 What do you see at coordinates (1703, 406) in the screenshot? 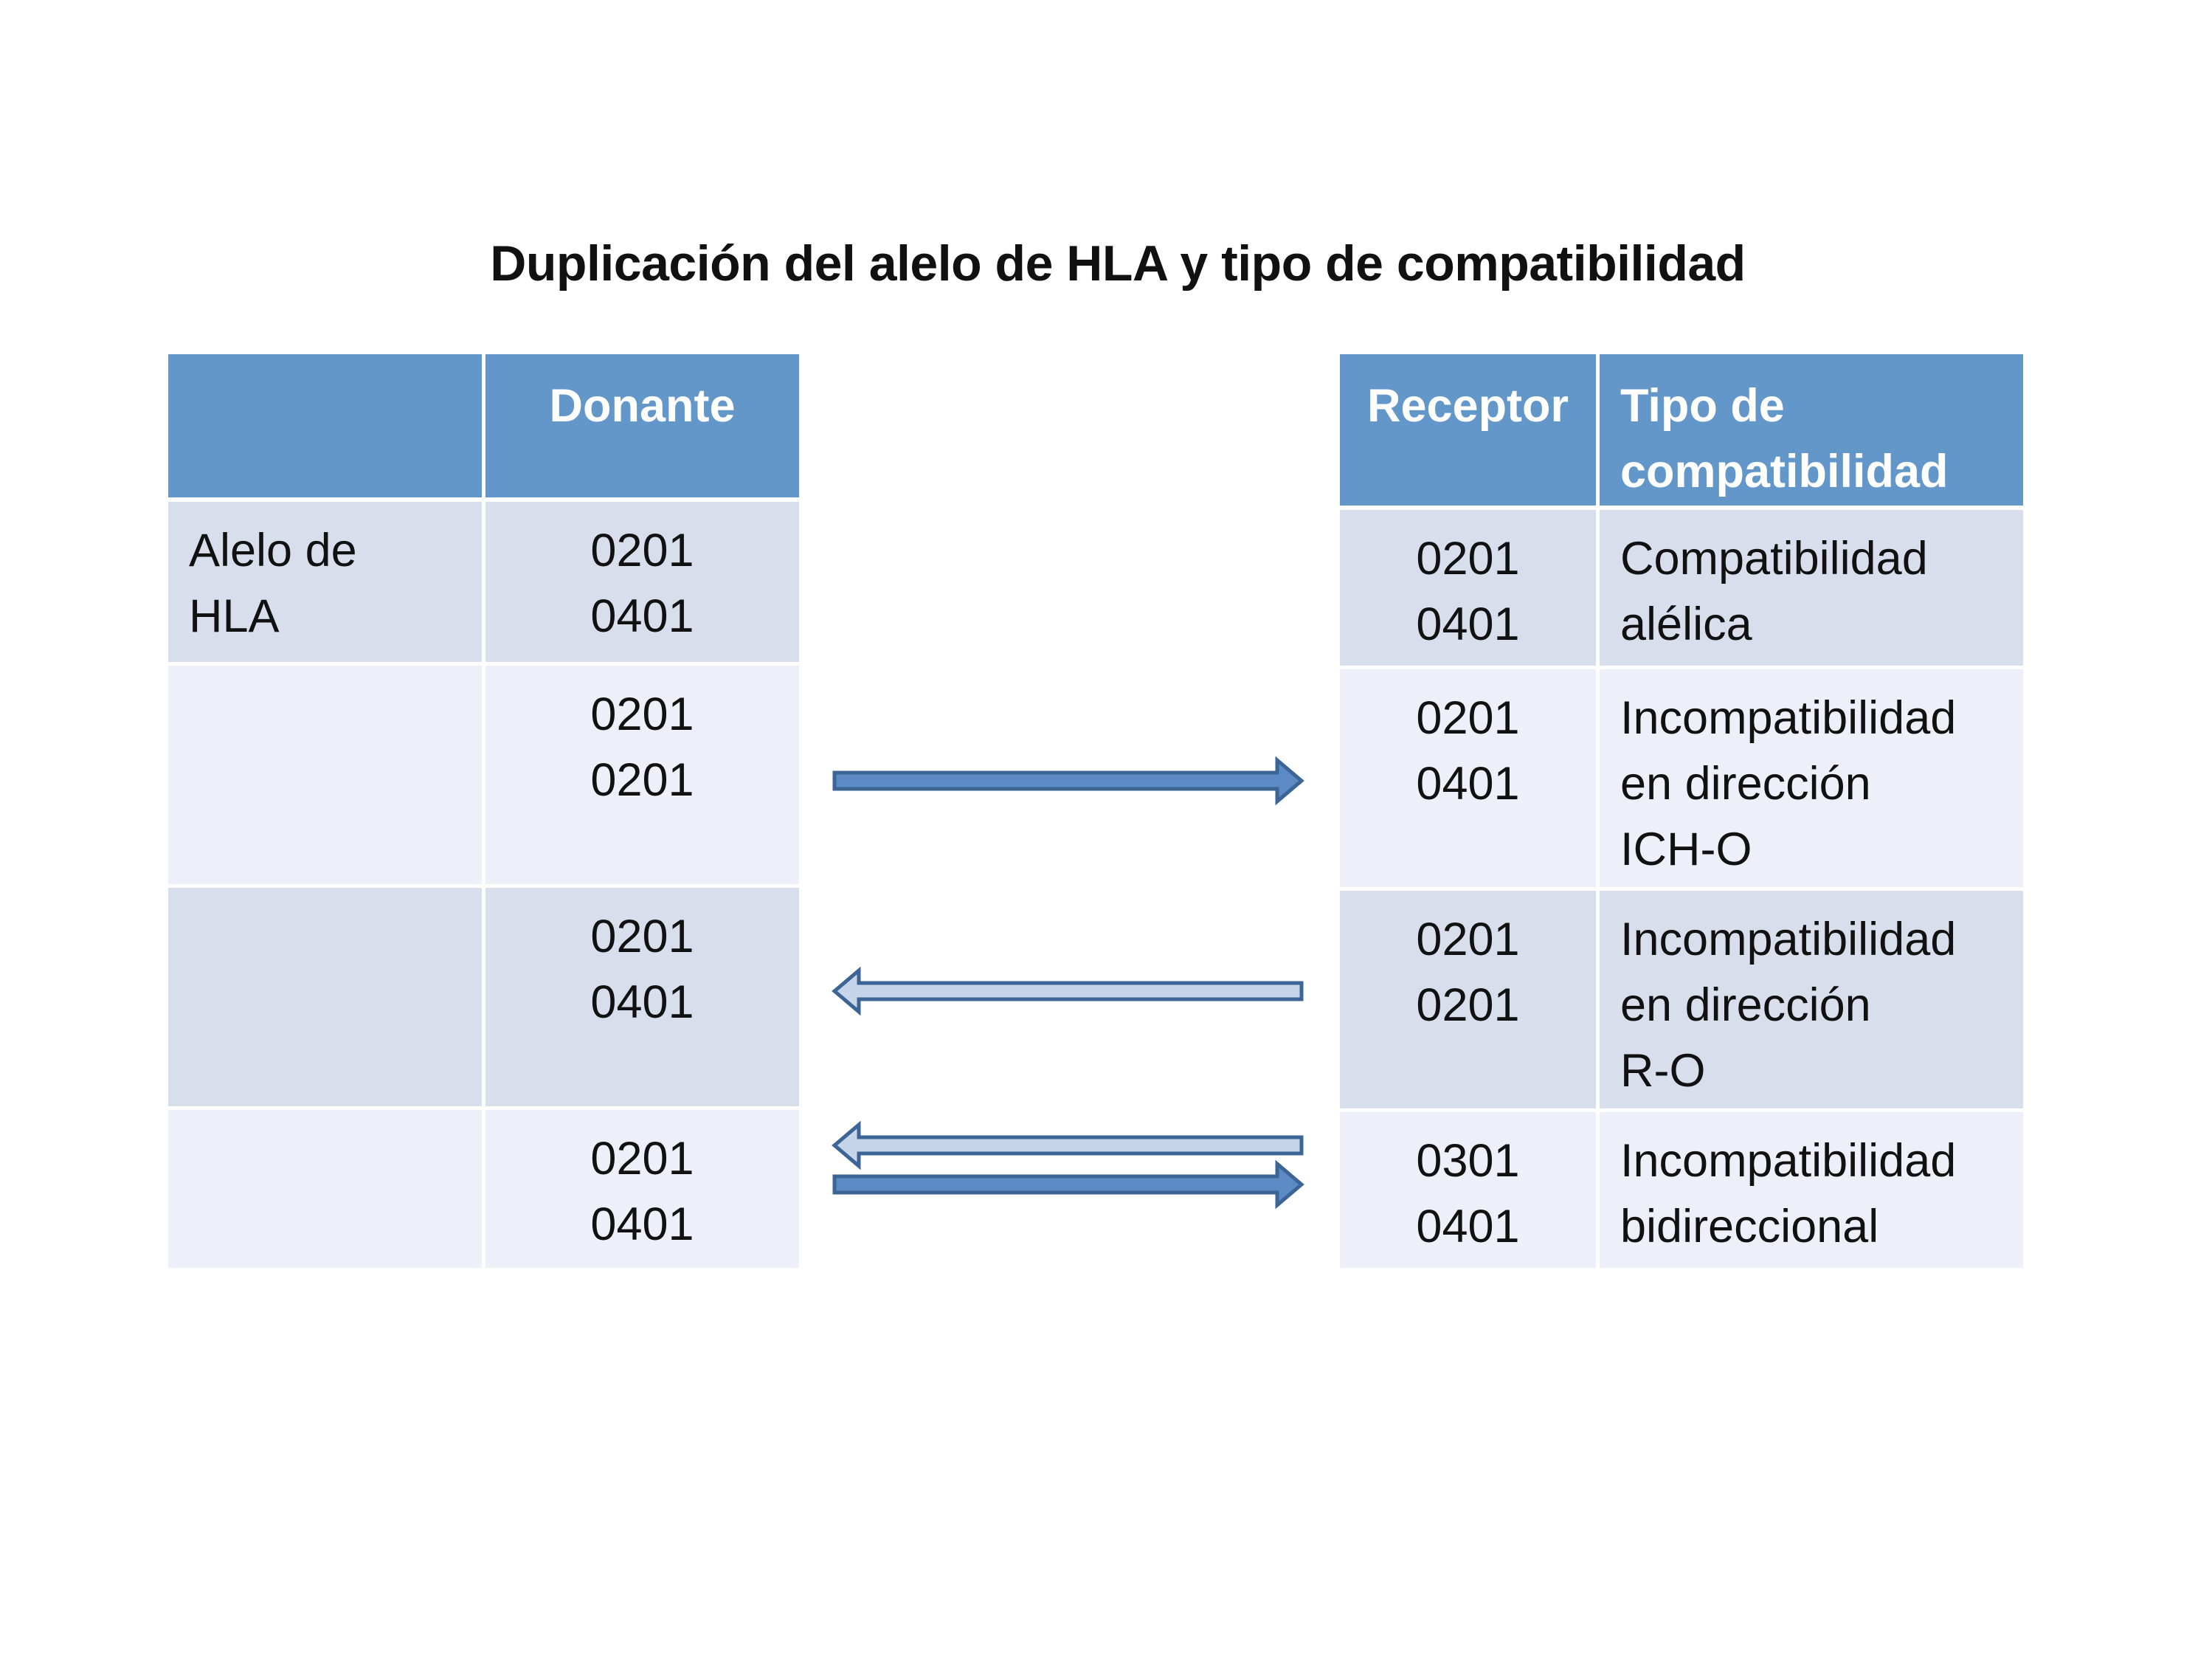
I see `compat-type-header-line: Tipo de` at bounding box center [1703, 406].